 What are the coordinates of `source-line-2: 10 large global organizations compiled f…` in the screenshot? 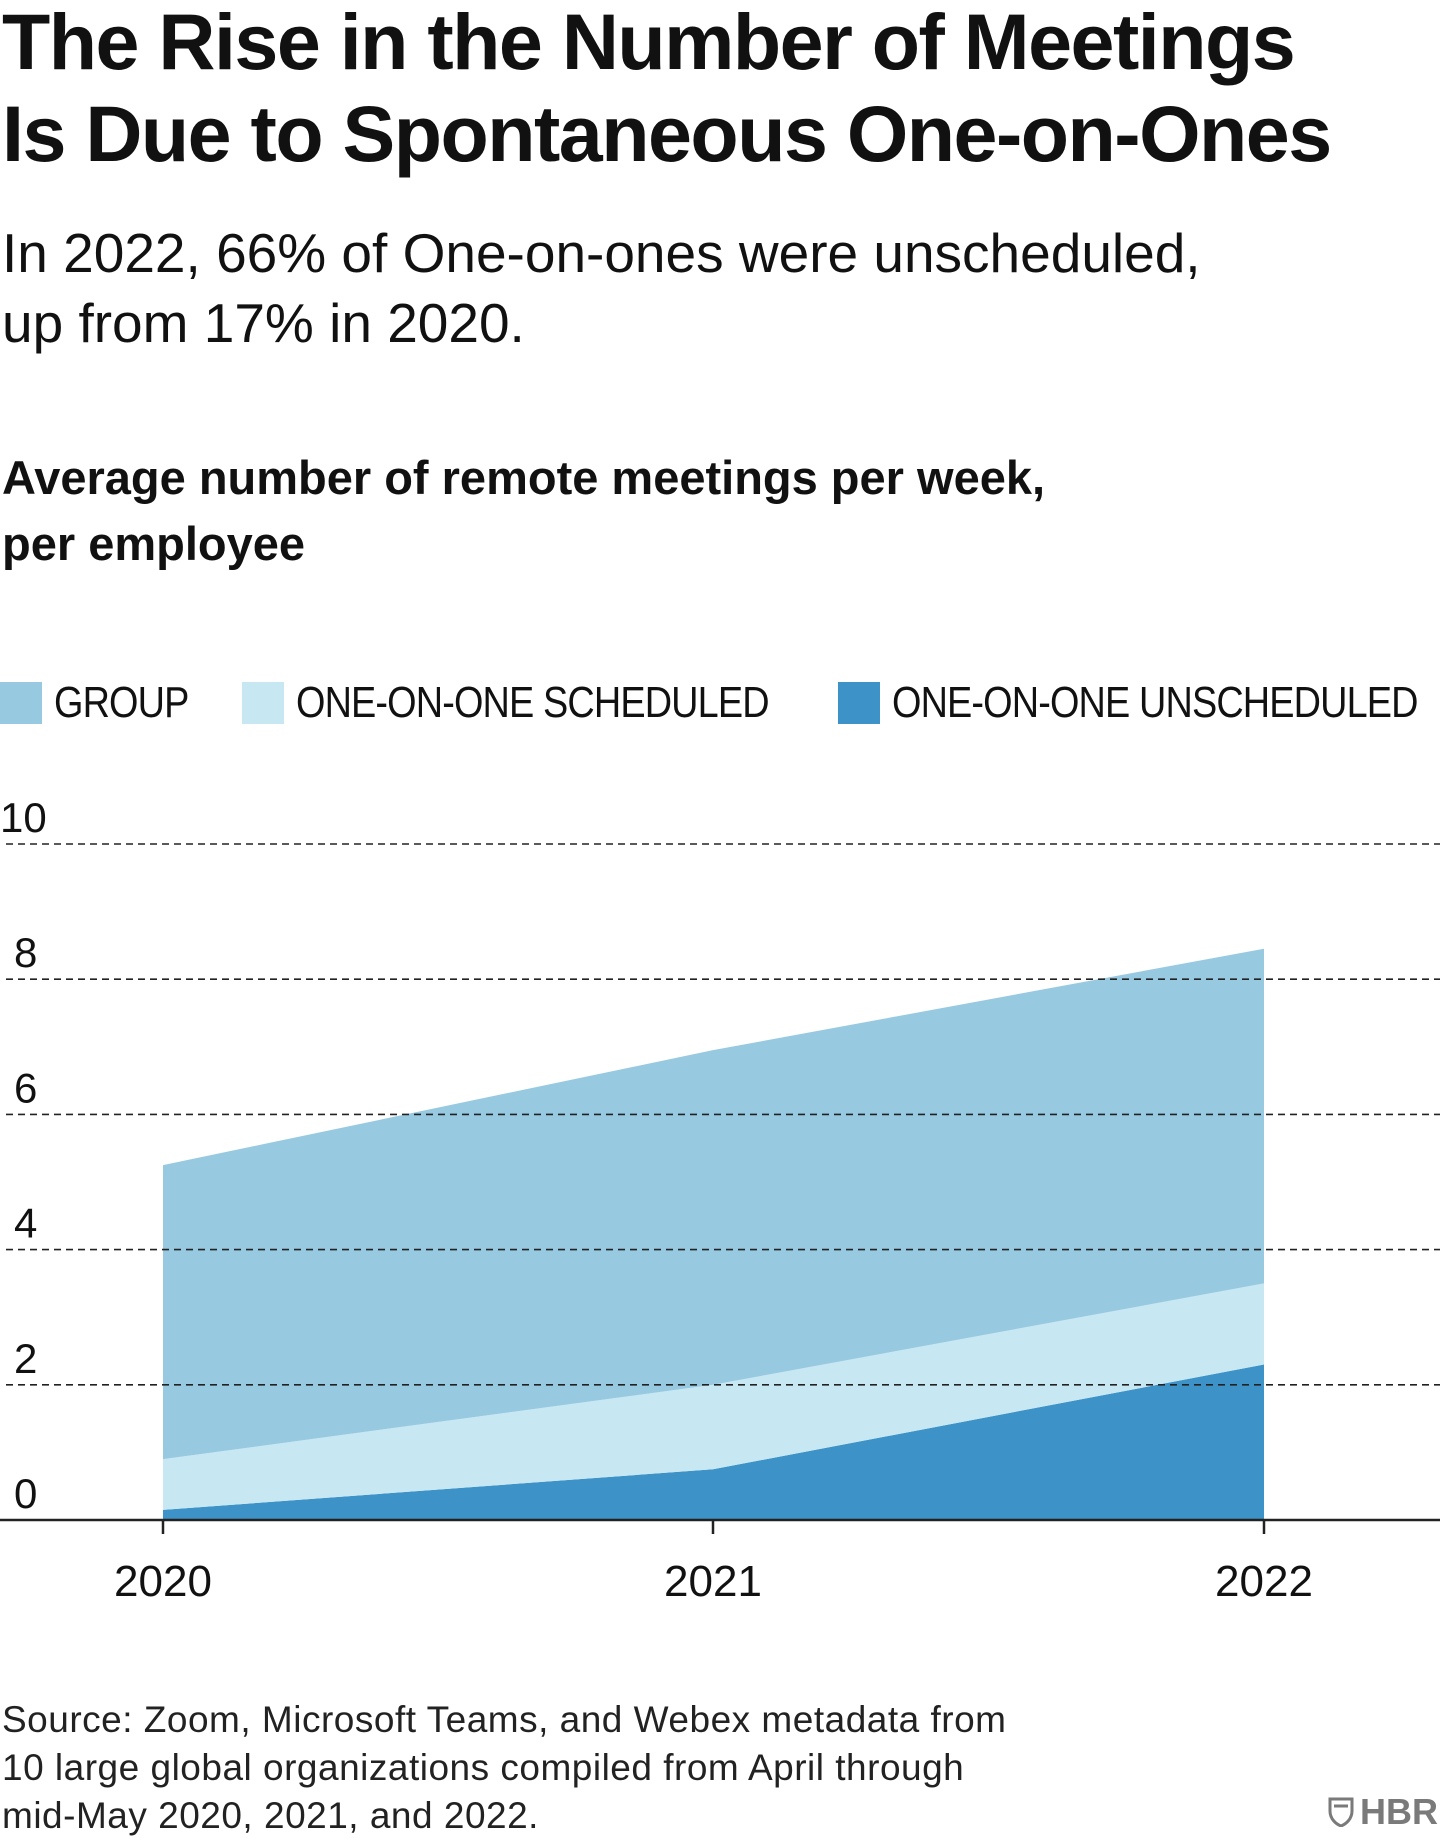 It's located at (483, 1767).